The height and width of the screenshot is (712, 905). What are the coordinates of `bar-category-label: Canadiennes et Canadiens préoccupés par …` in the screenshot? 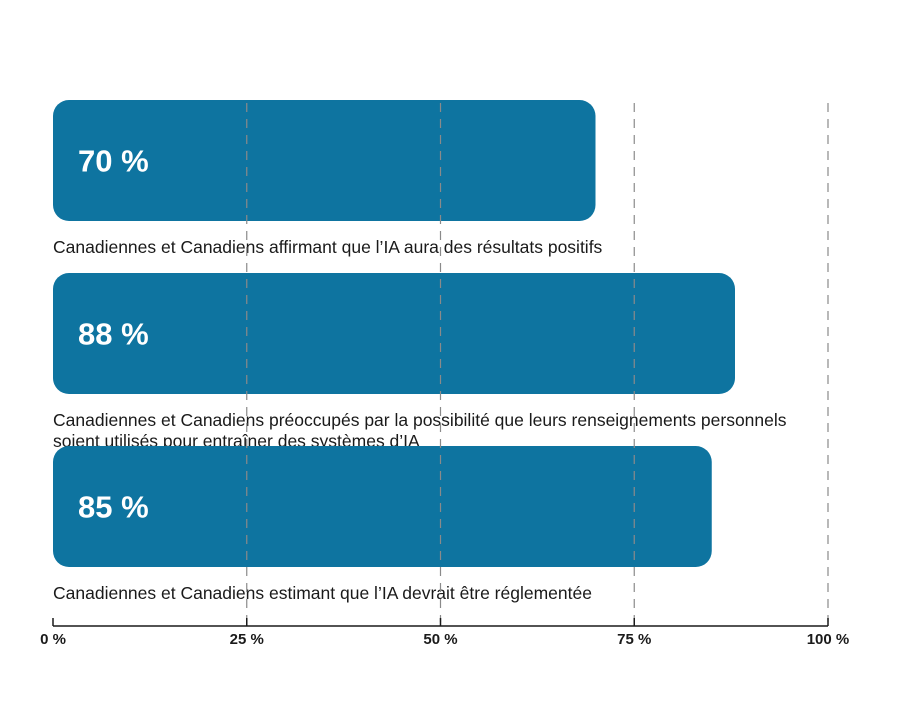 It's located at (420, 430).